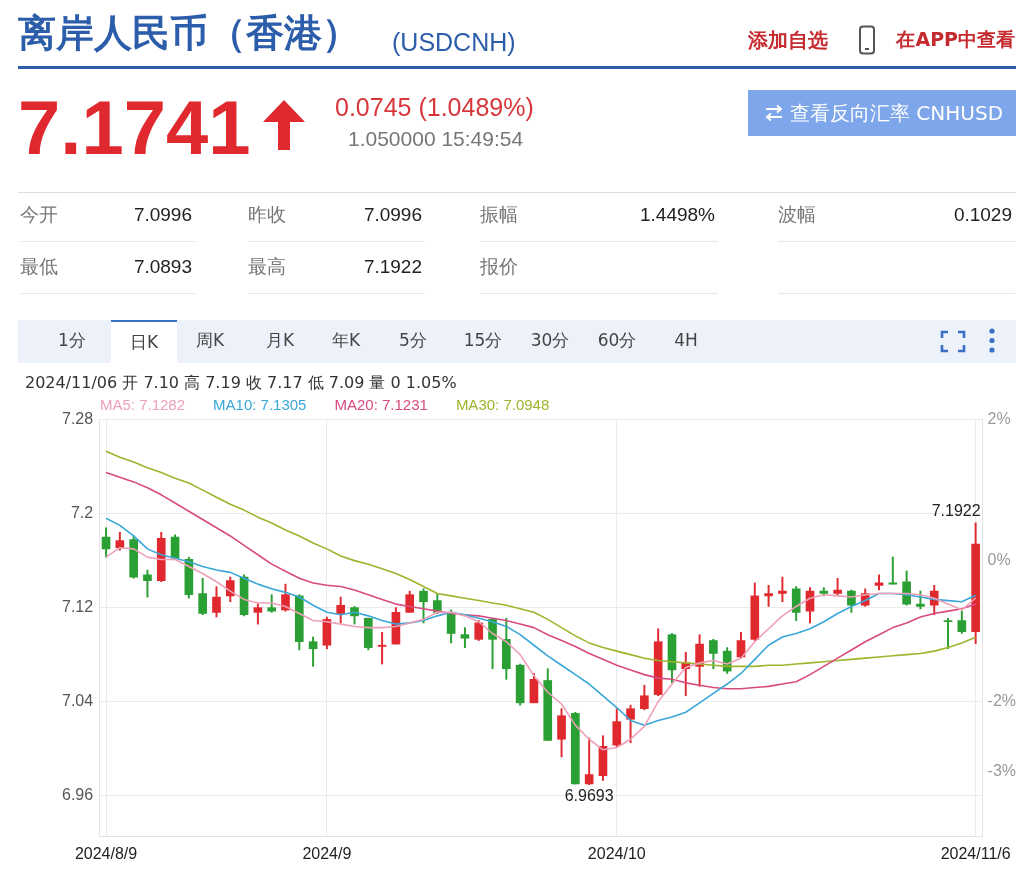  What do you see at coordinates (78, 419) in the screenshot?
I see `y-tick-label: 7.28` at bounding box center [78, 419].